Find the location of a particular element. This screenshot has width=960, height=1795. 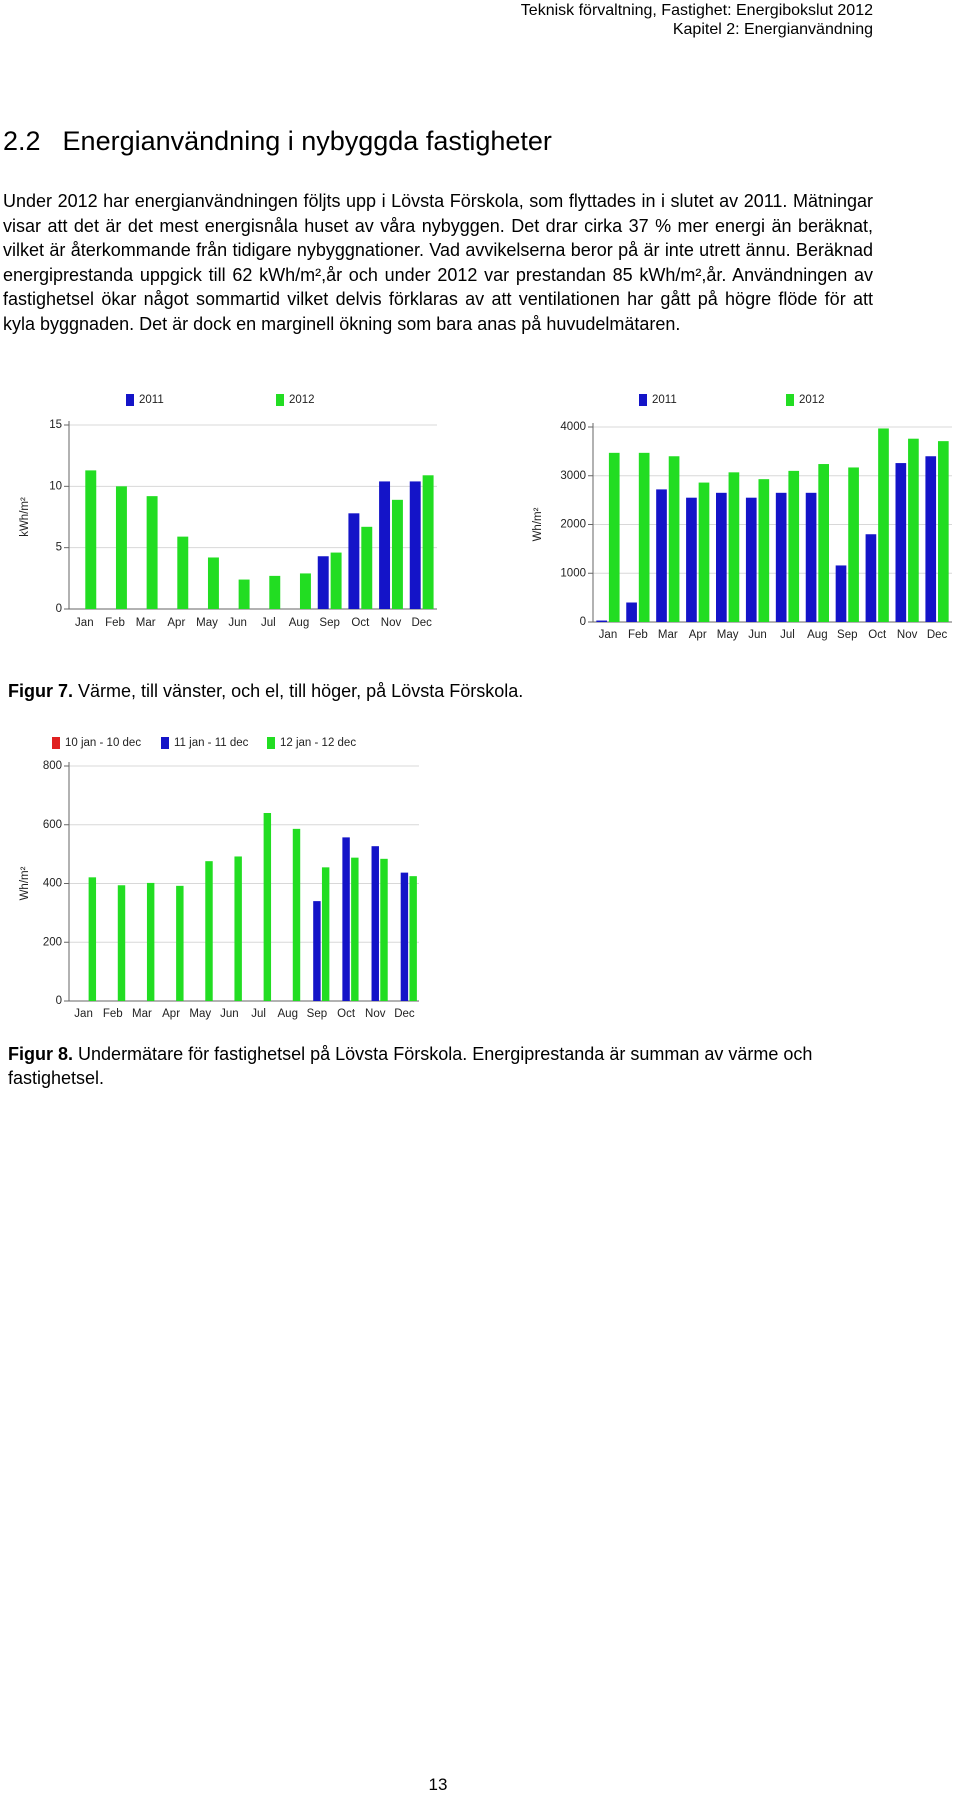

y-tick-label: 800 is located at coordinates (52, 766).